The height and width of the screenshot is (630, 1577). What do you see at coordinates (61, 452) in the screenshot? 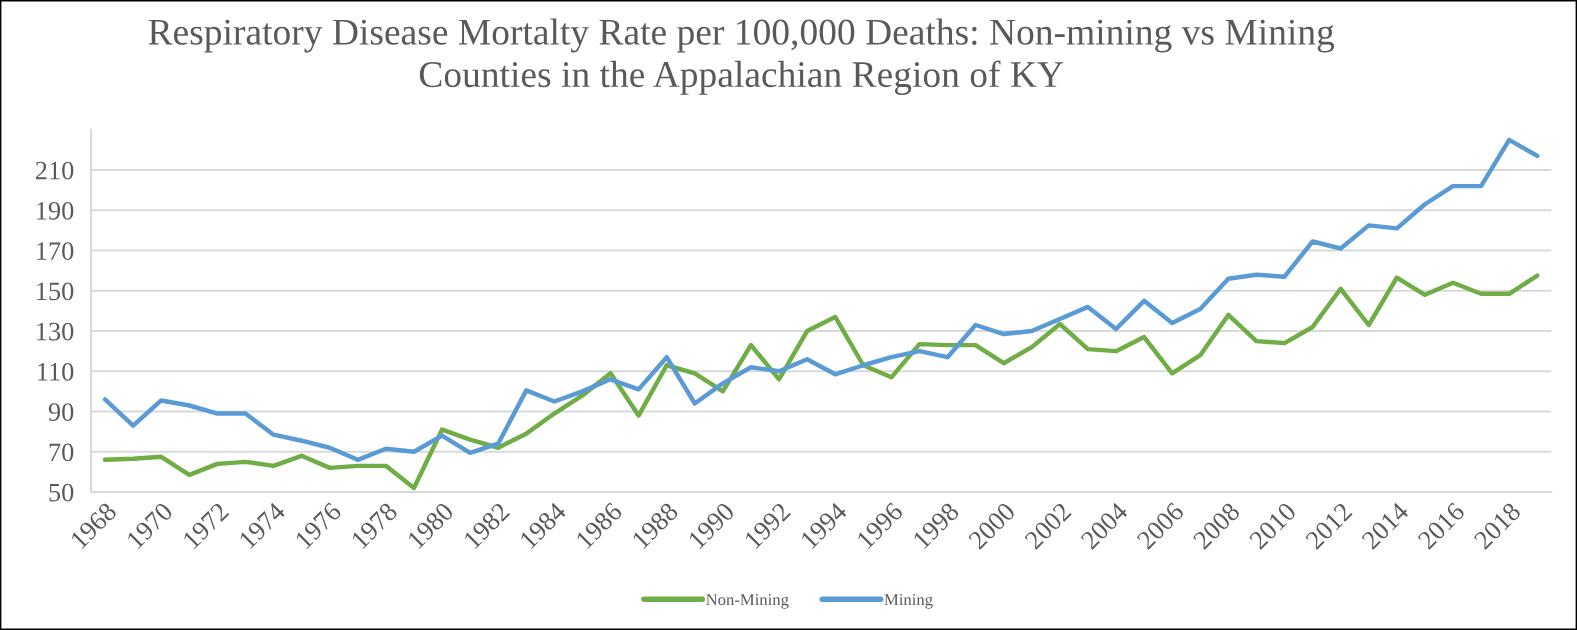
I see `y-tick-label: 70` at bounding box center [61, 452].